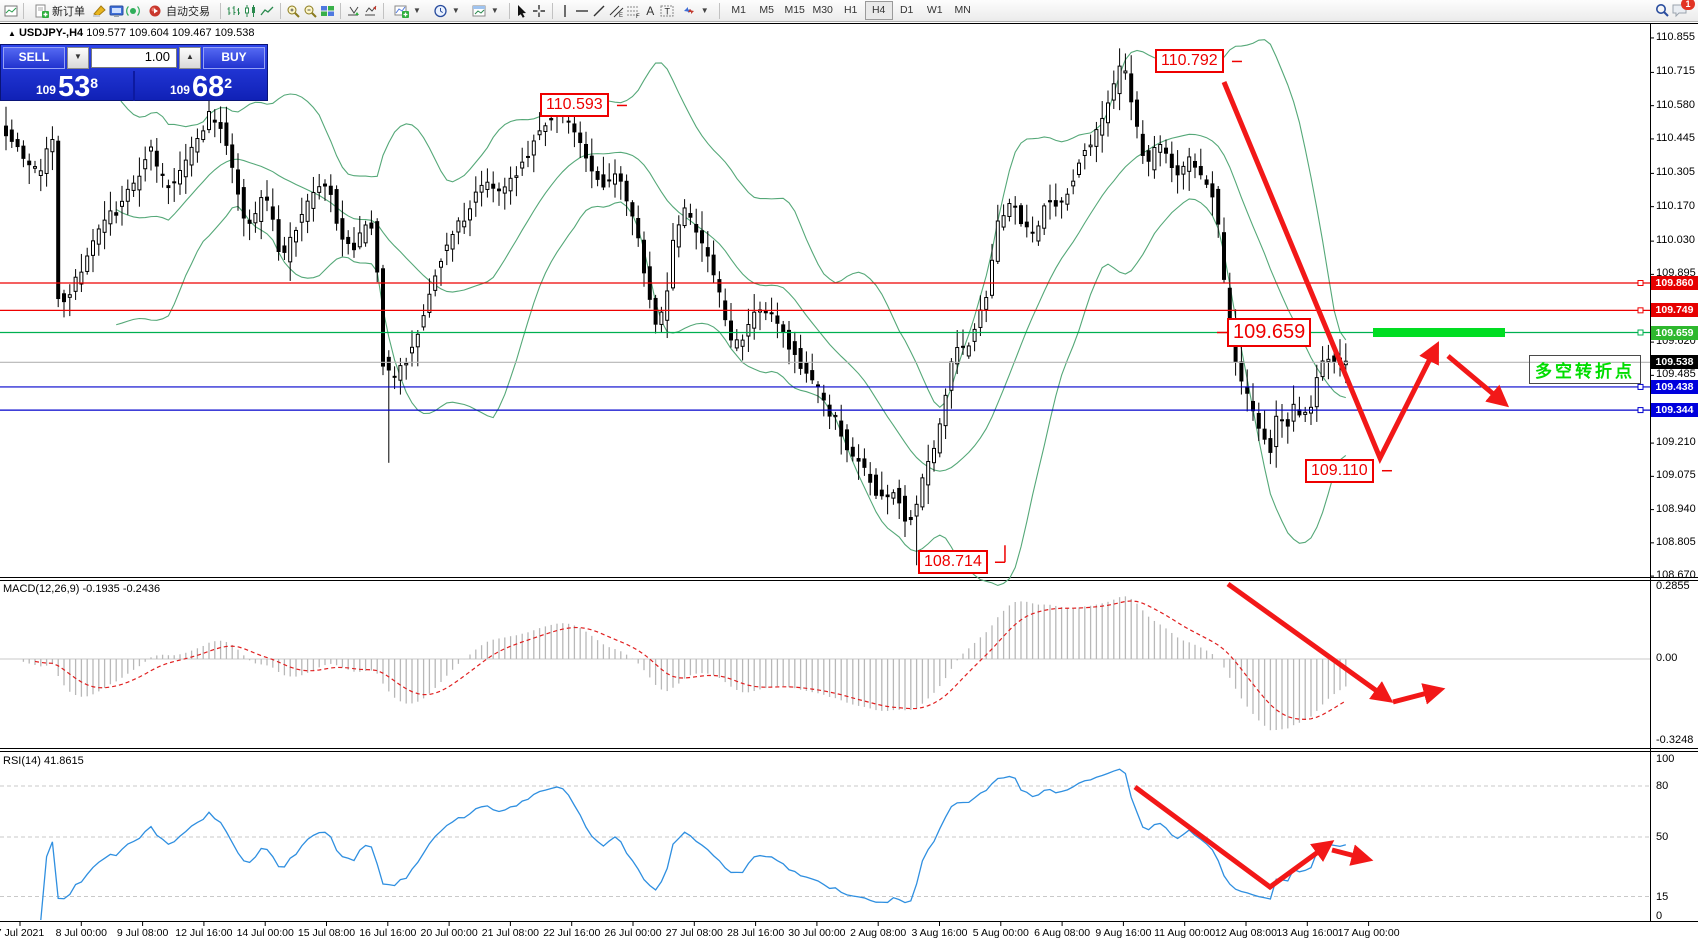 Image resolution: width=1698 pixels, height=945 pixels. I want to click on turning-point-annotation: 多空转折点, so click(1585, 369).